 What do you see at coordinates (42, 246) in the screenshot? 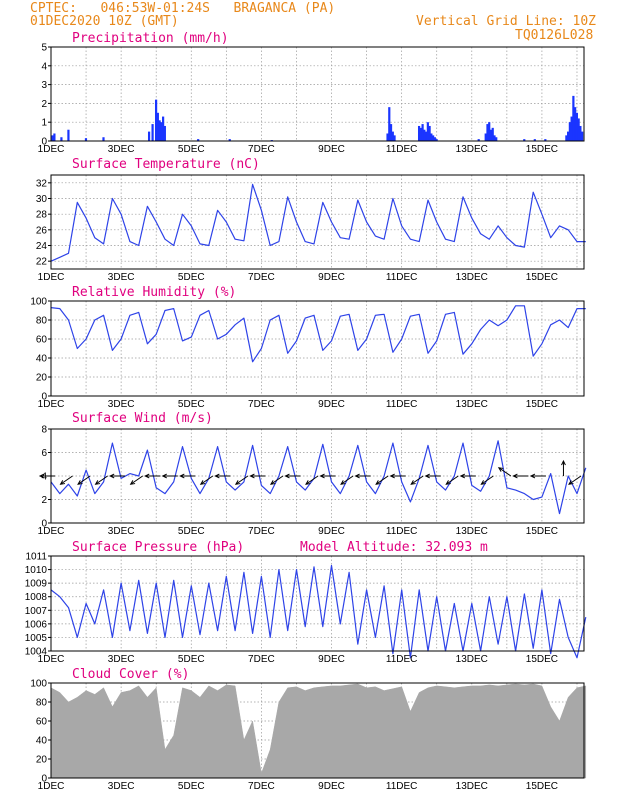
I see `y-tick-label: 24` at bounding box center [42, 246].